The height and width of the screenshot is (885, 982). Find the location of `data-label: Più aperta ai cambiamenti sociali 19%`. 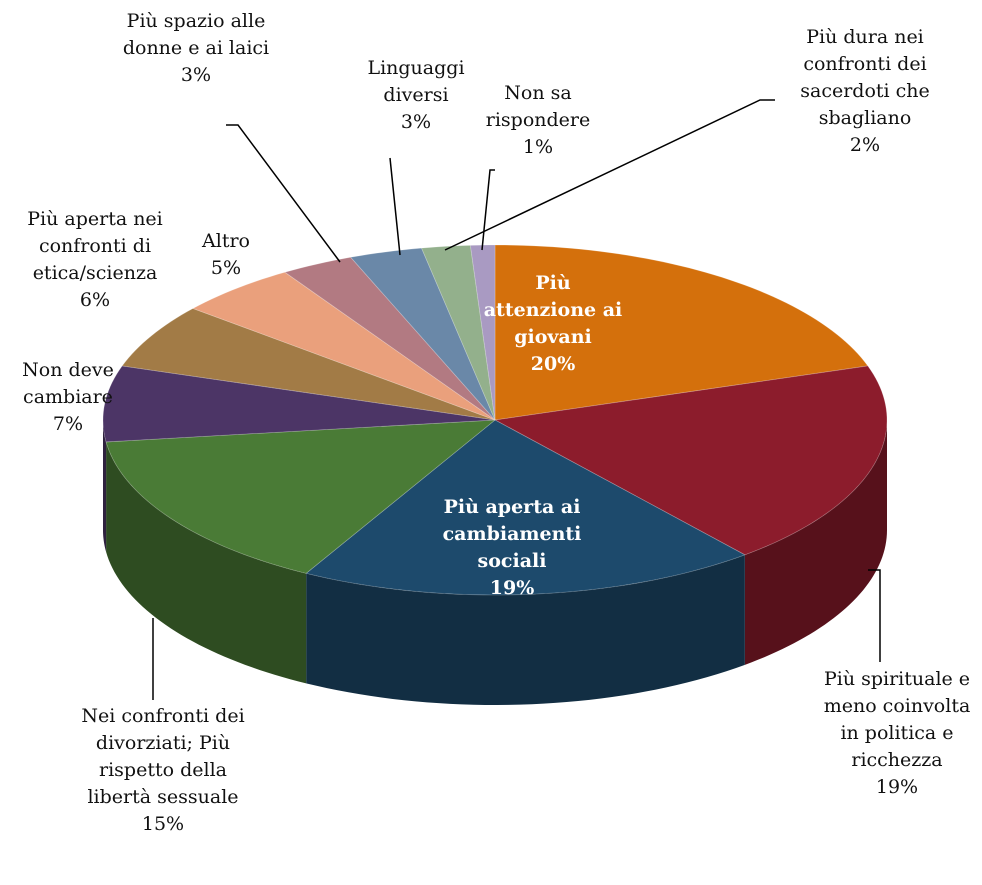

data-label: Più aperta ai cambiamenti sociali 19% is located at coordinates (512, 548).